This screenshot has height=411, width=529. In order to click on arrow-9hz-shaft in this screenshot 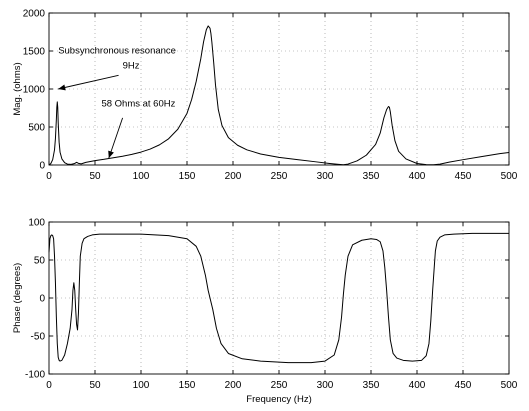, I will do `click(88, 82)`.